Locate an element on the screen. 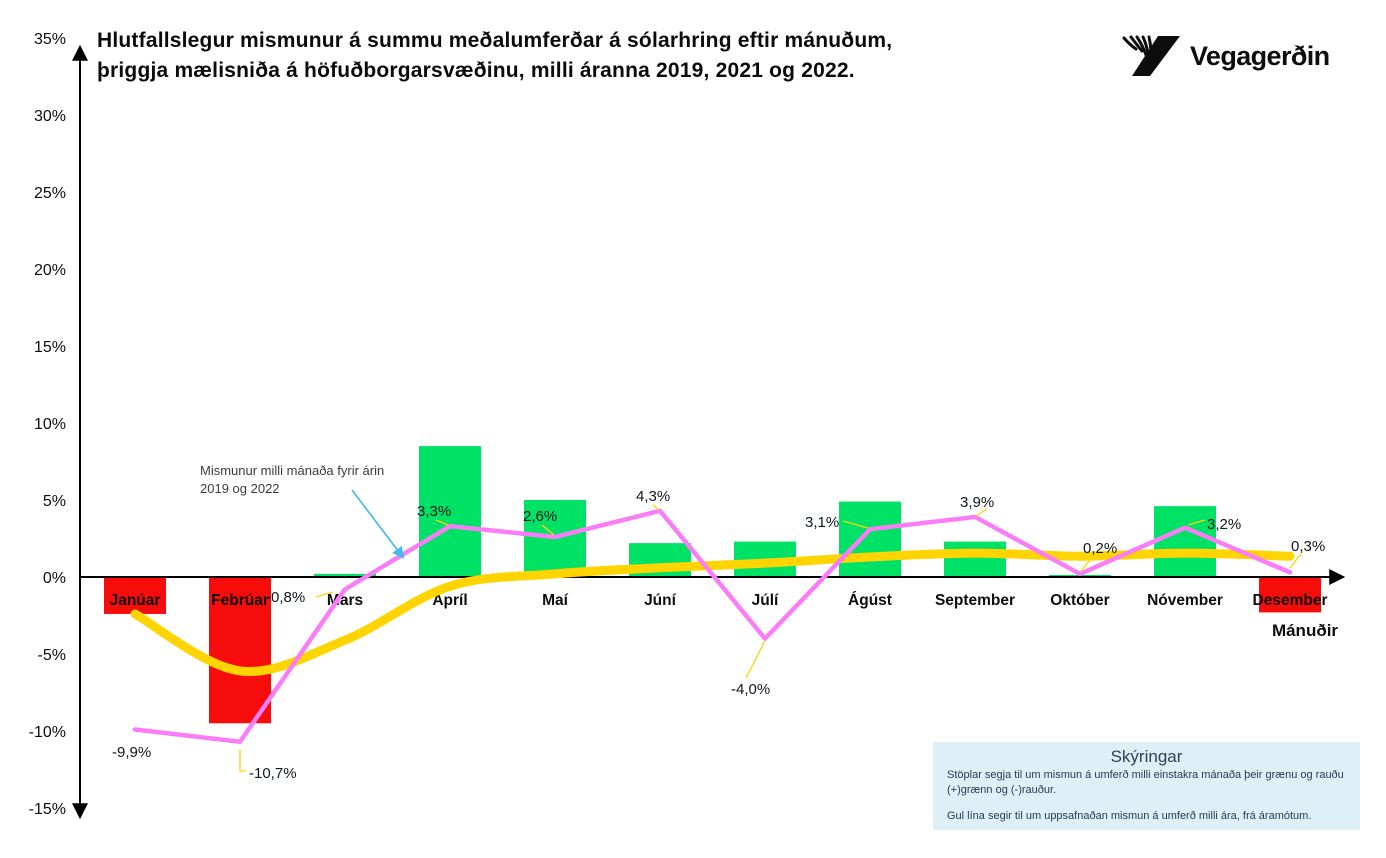 This screenshot has width=1386, height=858. leader-line-Maí is located at coordinates (548, 530).